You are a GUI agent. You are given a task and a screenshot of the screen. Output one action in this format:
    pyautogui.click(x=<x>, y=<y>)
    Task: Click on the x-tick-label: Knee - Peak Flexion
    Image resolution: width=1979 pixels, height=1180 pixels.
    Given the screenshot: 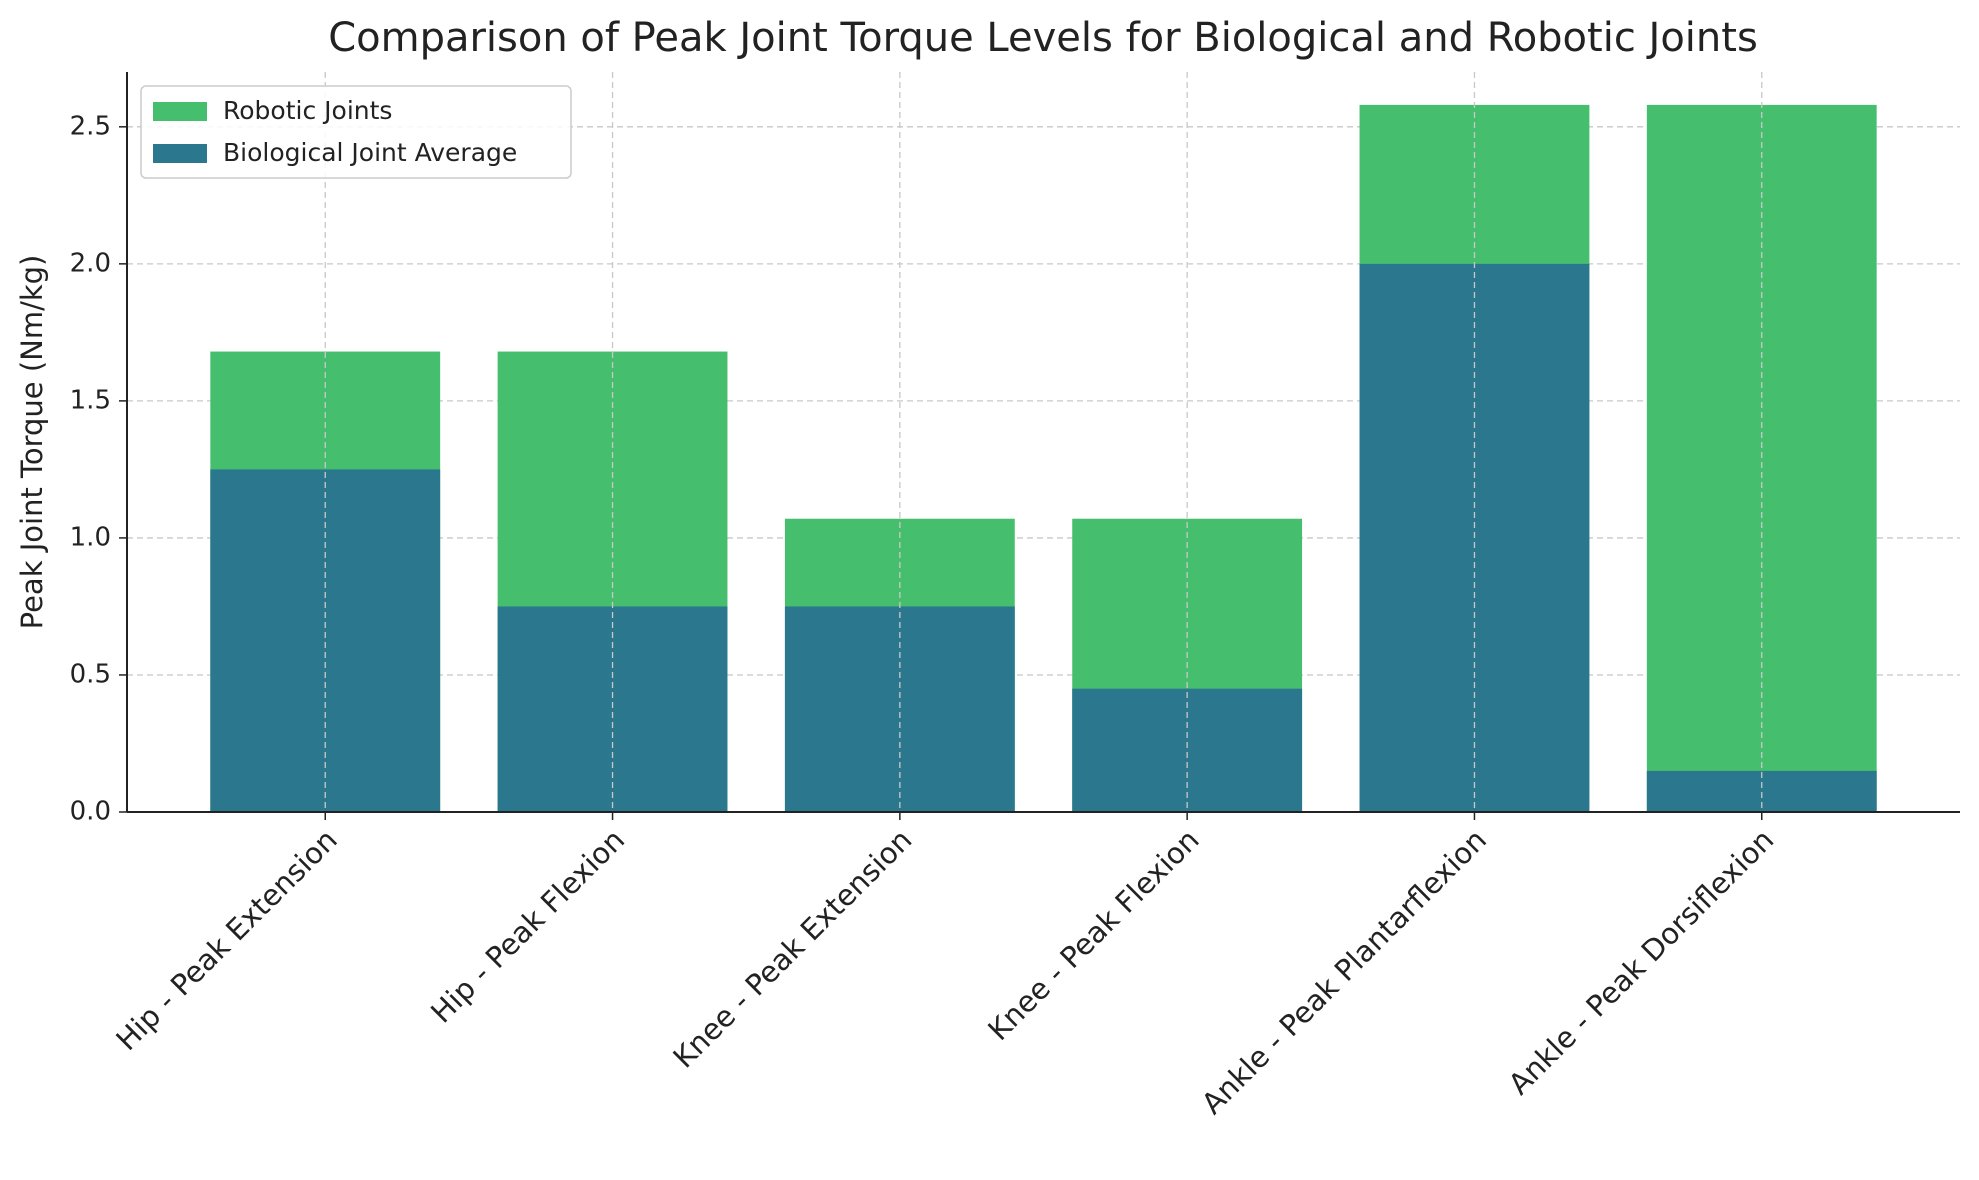 What is the action you would take?
    pyautogui.click(x=1093, y=935)
    